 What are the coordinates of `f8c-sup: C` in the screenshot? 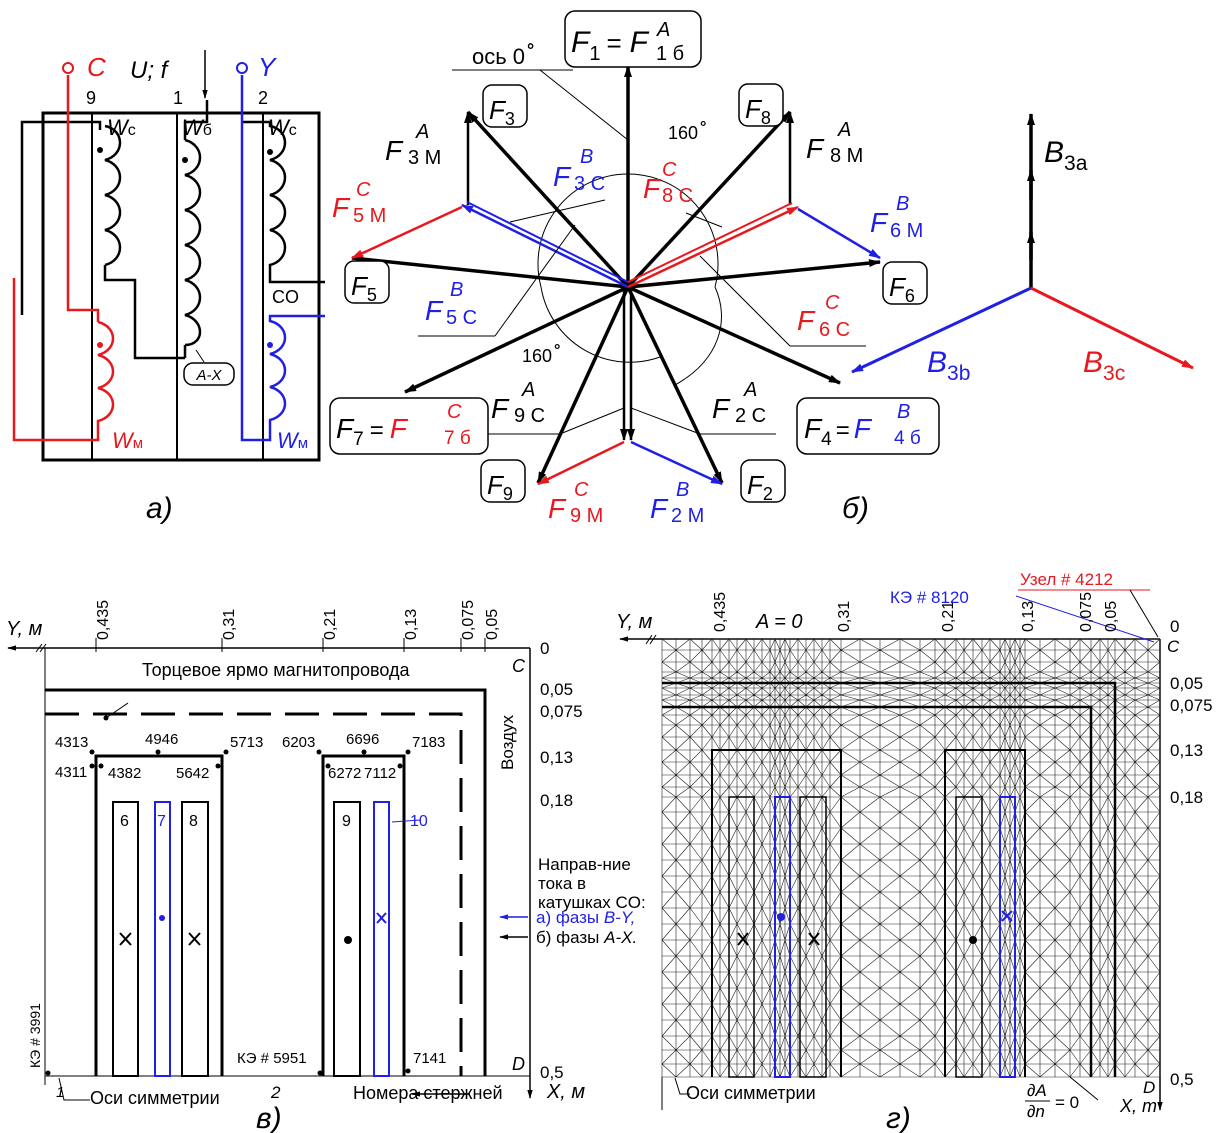 It's located at (669, 170).